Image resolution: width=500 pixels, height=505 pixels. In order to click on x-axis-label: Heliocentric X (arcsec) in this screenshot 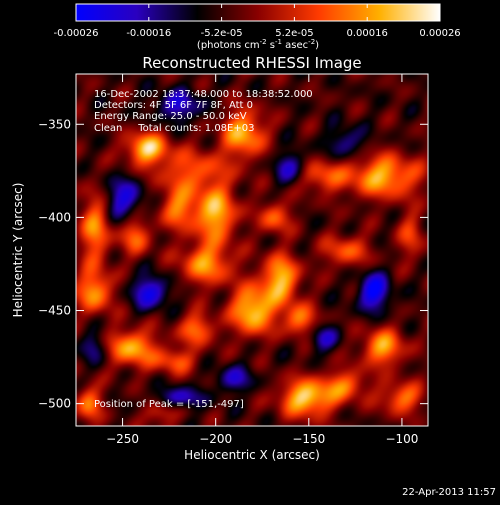, I will do `click(252, 455)`.